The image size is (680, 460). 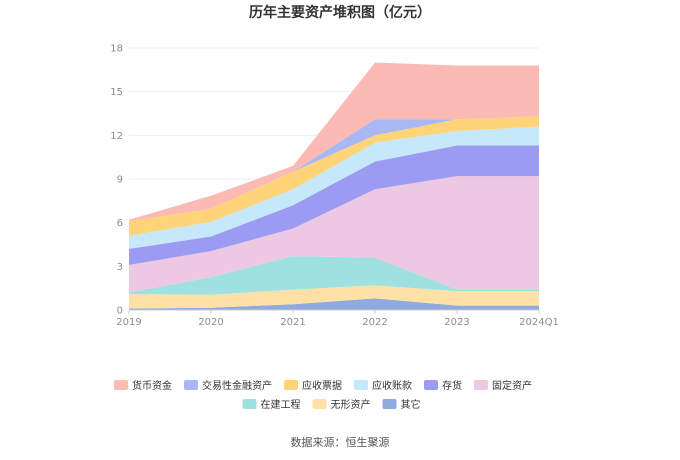 What do you see at coordinates (116, 136) in the screenshot?
I see `y-tick-label: 12` at bounding box center [116, 136].